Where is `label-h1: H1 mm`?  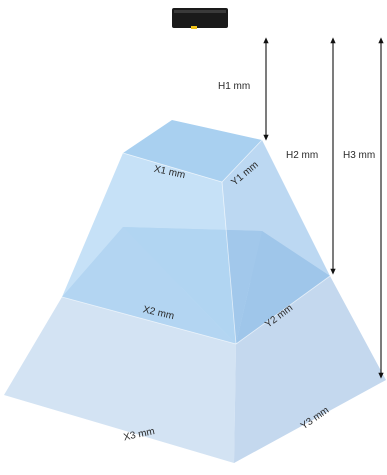
label-h1: H1 mm is located at coordinates (234, 86).